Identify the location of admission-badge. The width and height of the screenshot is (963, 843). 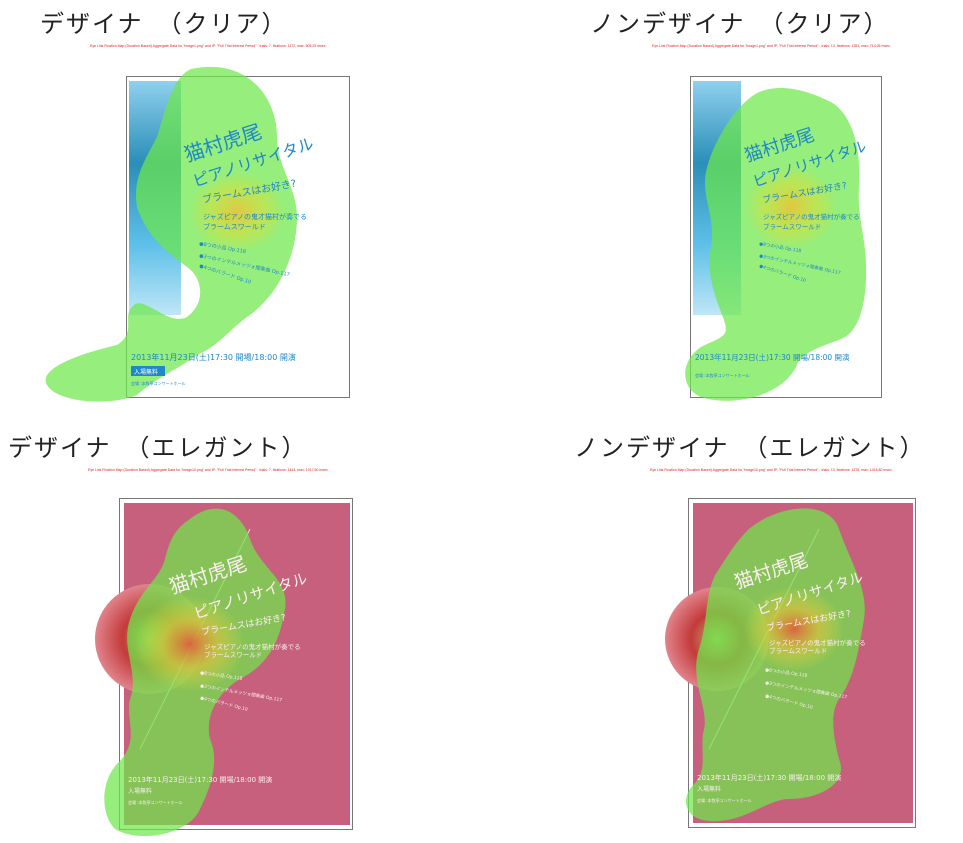
(148, 371).